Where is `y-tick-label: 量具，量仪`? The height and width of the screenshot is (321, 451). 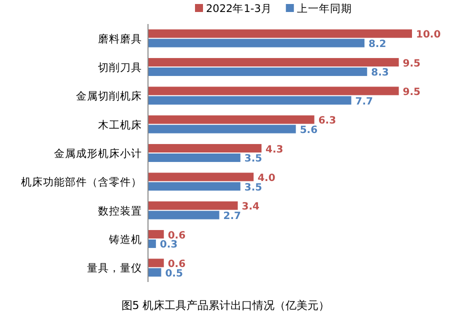 y-tick-label: 量具，量仪 is located at coordinates (114, 268).